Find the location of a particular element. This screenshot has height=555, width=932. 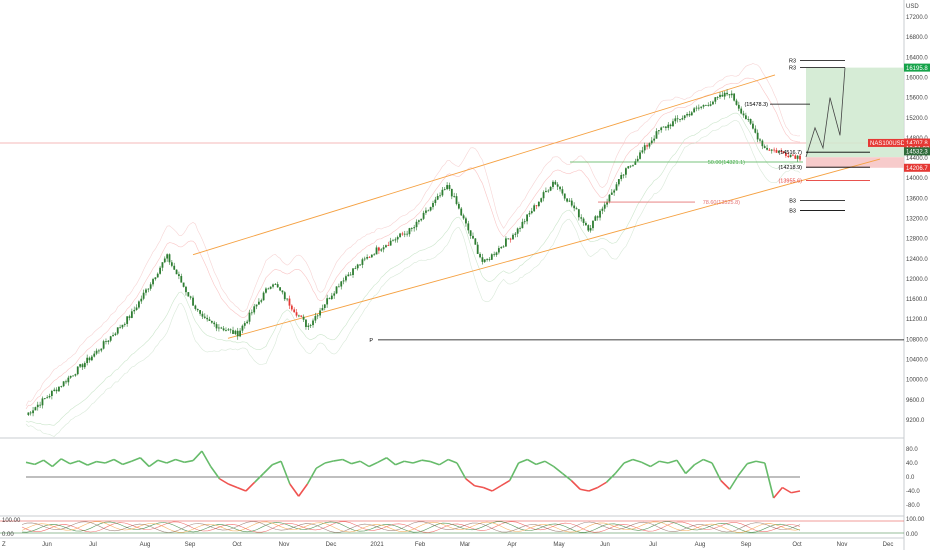

y-tick-label: 12800.0 is located at coordinates (917, 240).